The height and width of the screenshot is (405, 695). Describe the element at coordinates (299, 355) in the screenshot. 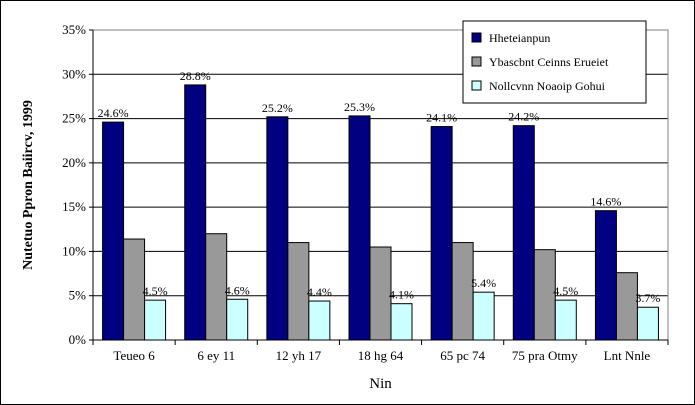

I see `x-tick-label: 12 yh 17` at that location.